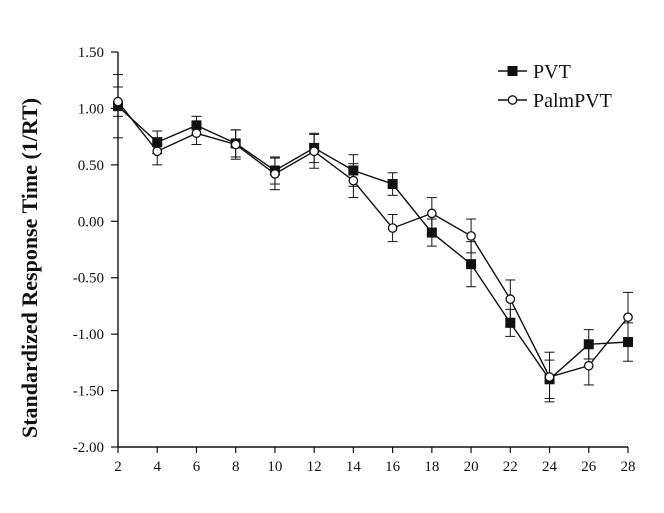 The height and width of the screenshot is (513, 664). I want to click on y-tick-label: -1.50, so click(88, 392).